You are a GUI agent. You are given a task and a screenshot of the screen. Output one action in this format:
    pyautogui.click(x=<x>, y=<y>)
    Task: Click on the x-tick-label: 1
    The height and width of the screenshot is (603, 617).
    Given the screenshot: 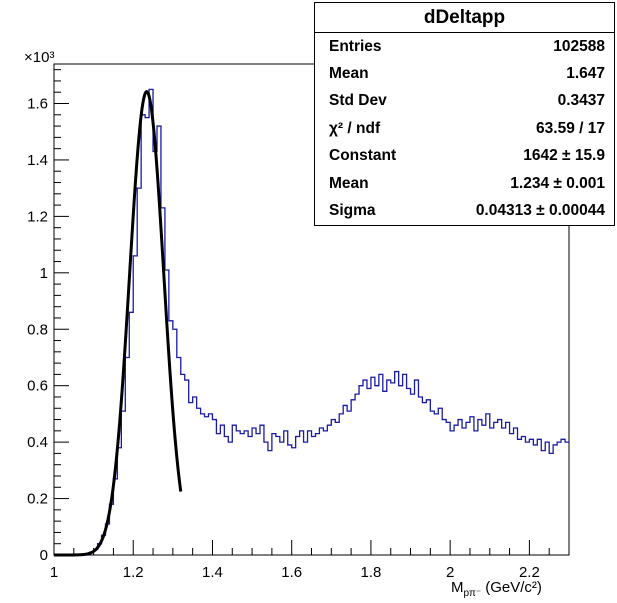 What is the action you would take?
    pyautogui.click(x=54, y=572)
    